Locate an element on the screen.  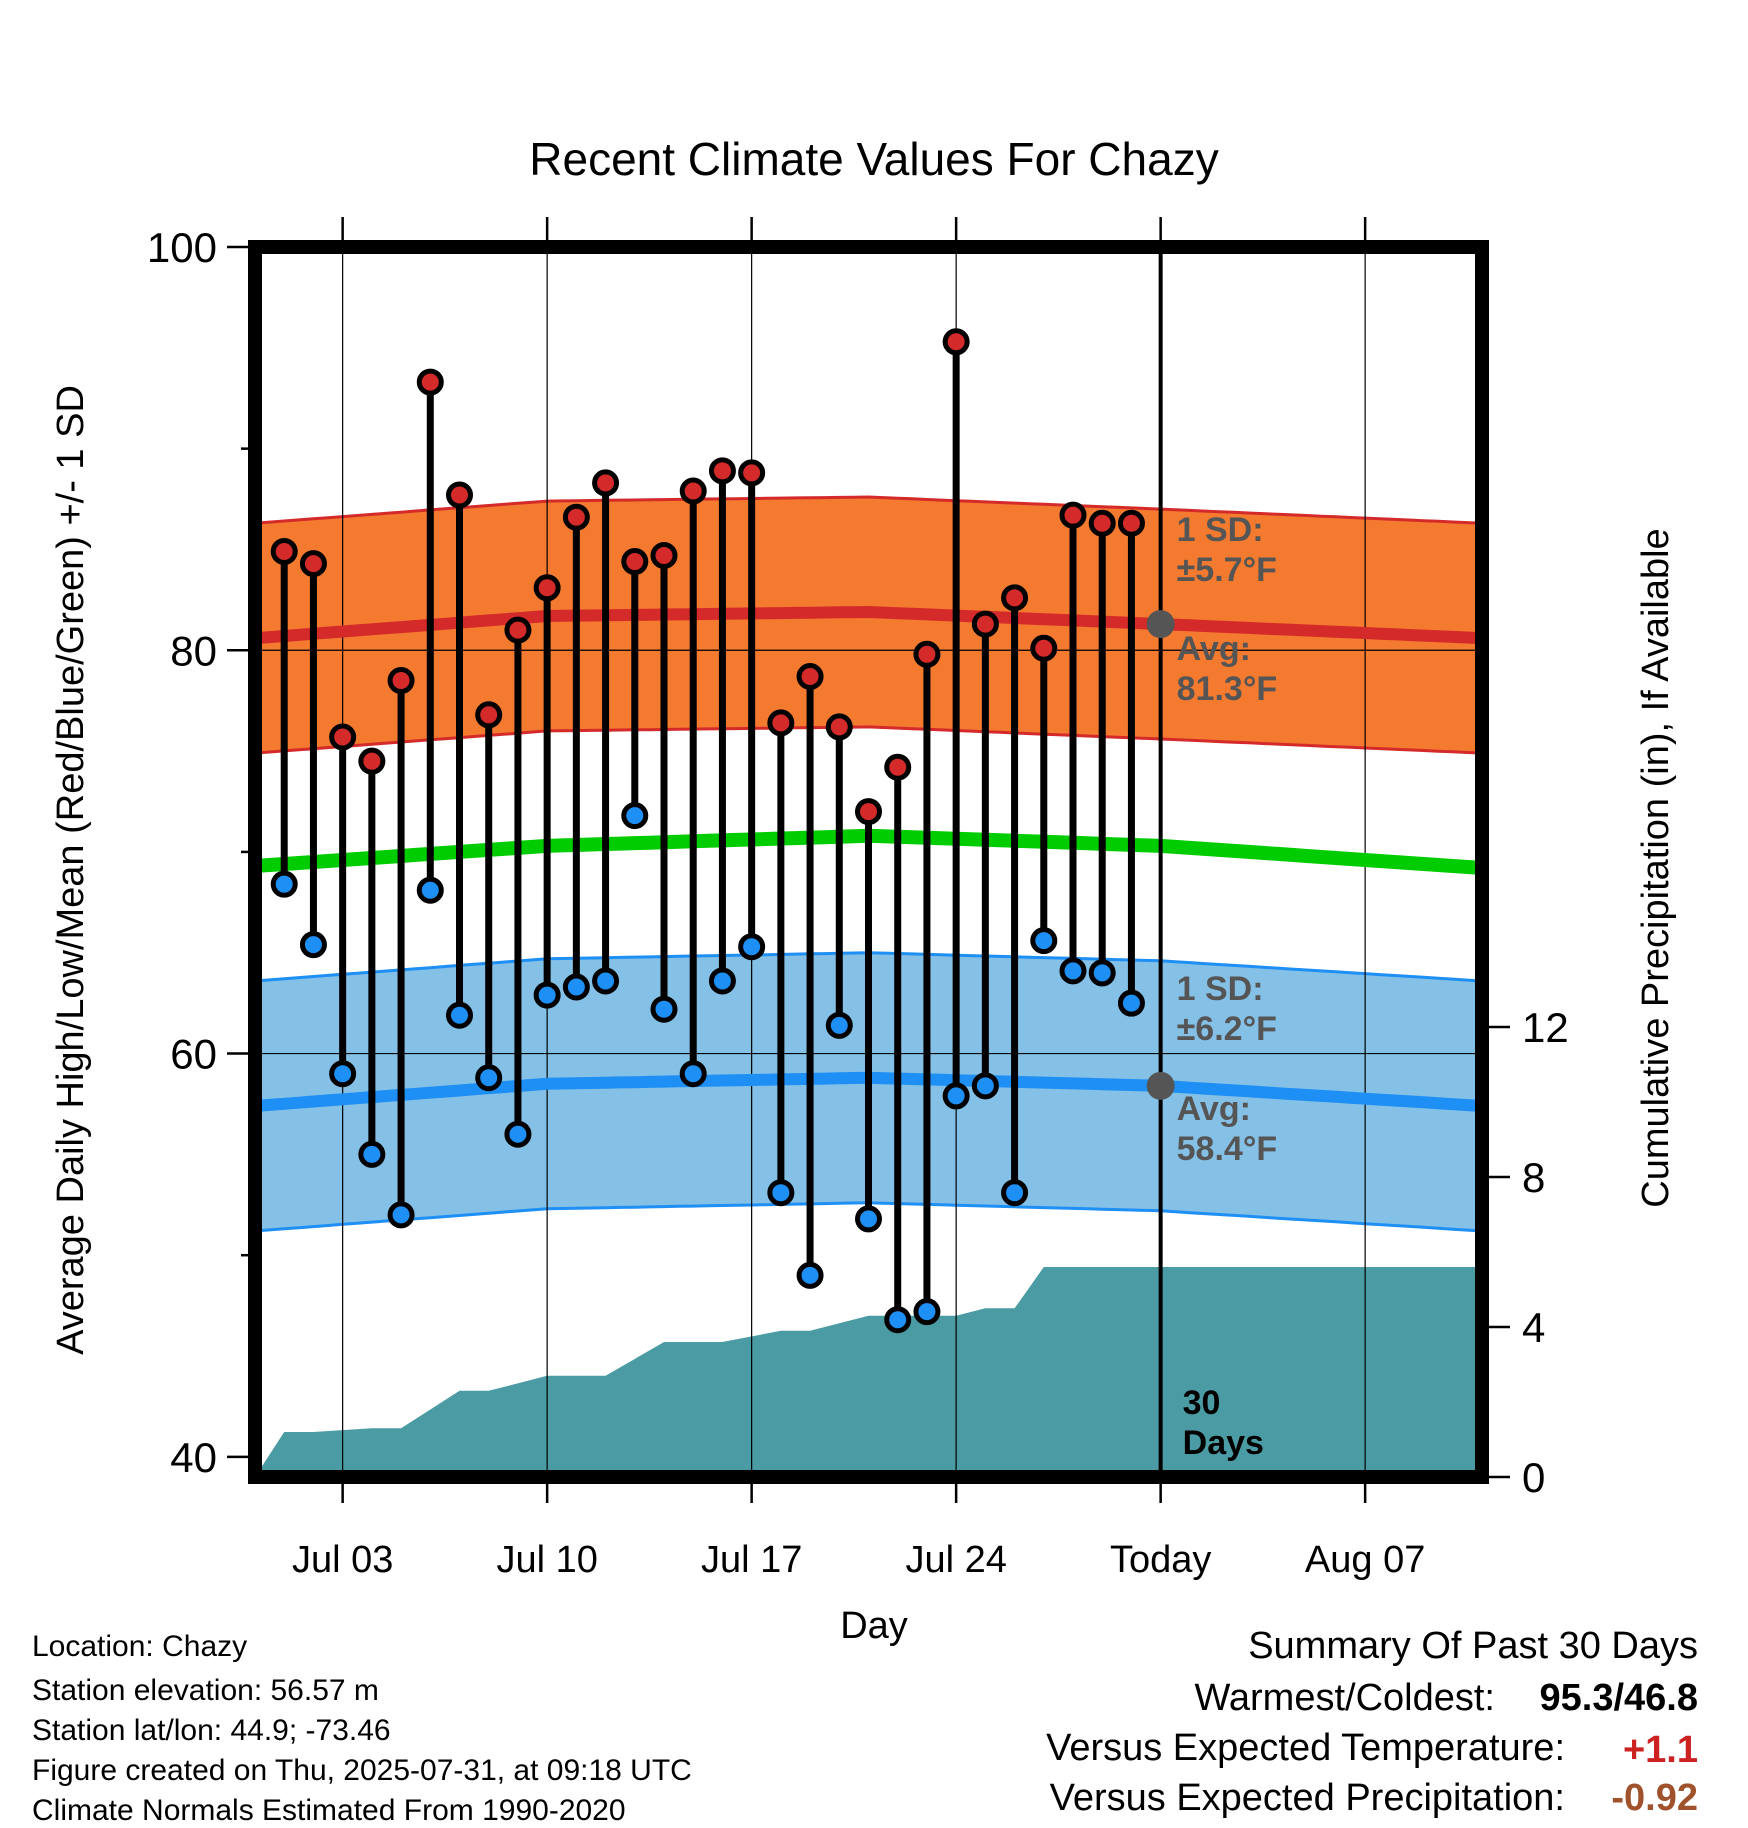
temp-anomaly-label: Versus Expected Temperature: is located at coordinates (1305, 1748).